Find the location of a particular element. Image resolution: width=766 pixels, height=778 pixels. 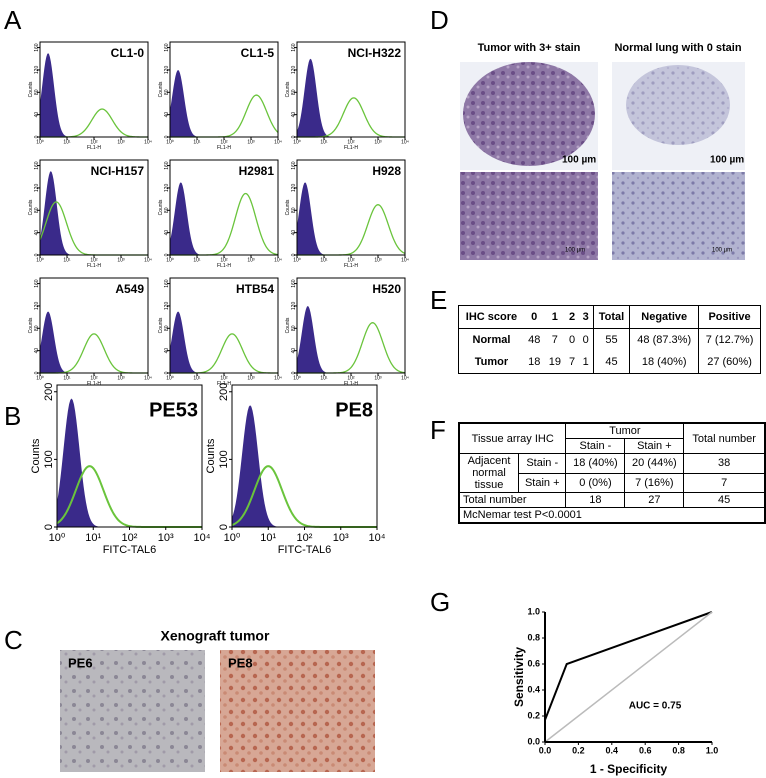

y-tick-label: 100 is located at coordinates (224, 459).